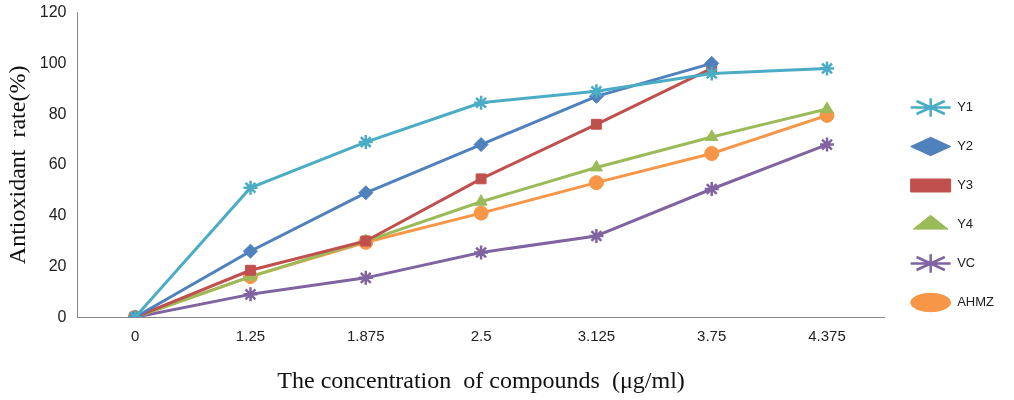 The height and width of the screenshot is (400, 1014). I want to click on y-axis-title: Antioxidant rate(%), so click(16, 165).